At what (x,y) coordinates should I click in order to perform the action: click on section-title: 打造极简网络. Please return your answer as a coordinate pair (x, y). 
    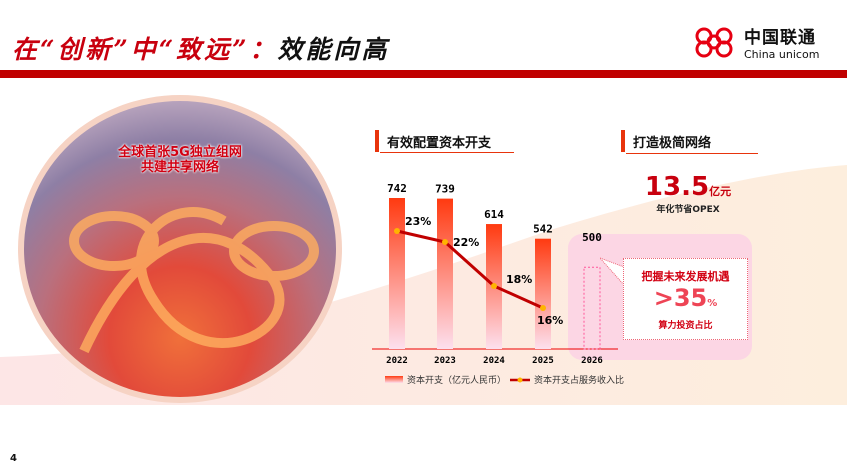
    Looking at the image, I should click on (672, 143).